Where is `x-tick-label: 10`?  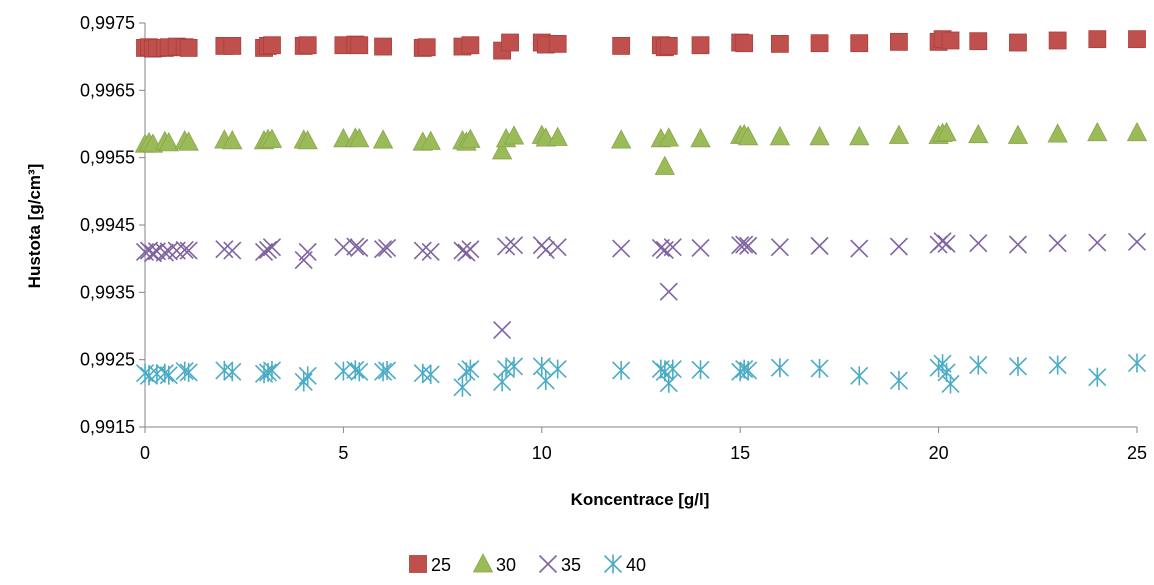
x-tick-label: 10 is located at coordinates (542, 453).